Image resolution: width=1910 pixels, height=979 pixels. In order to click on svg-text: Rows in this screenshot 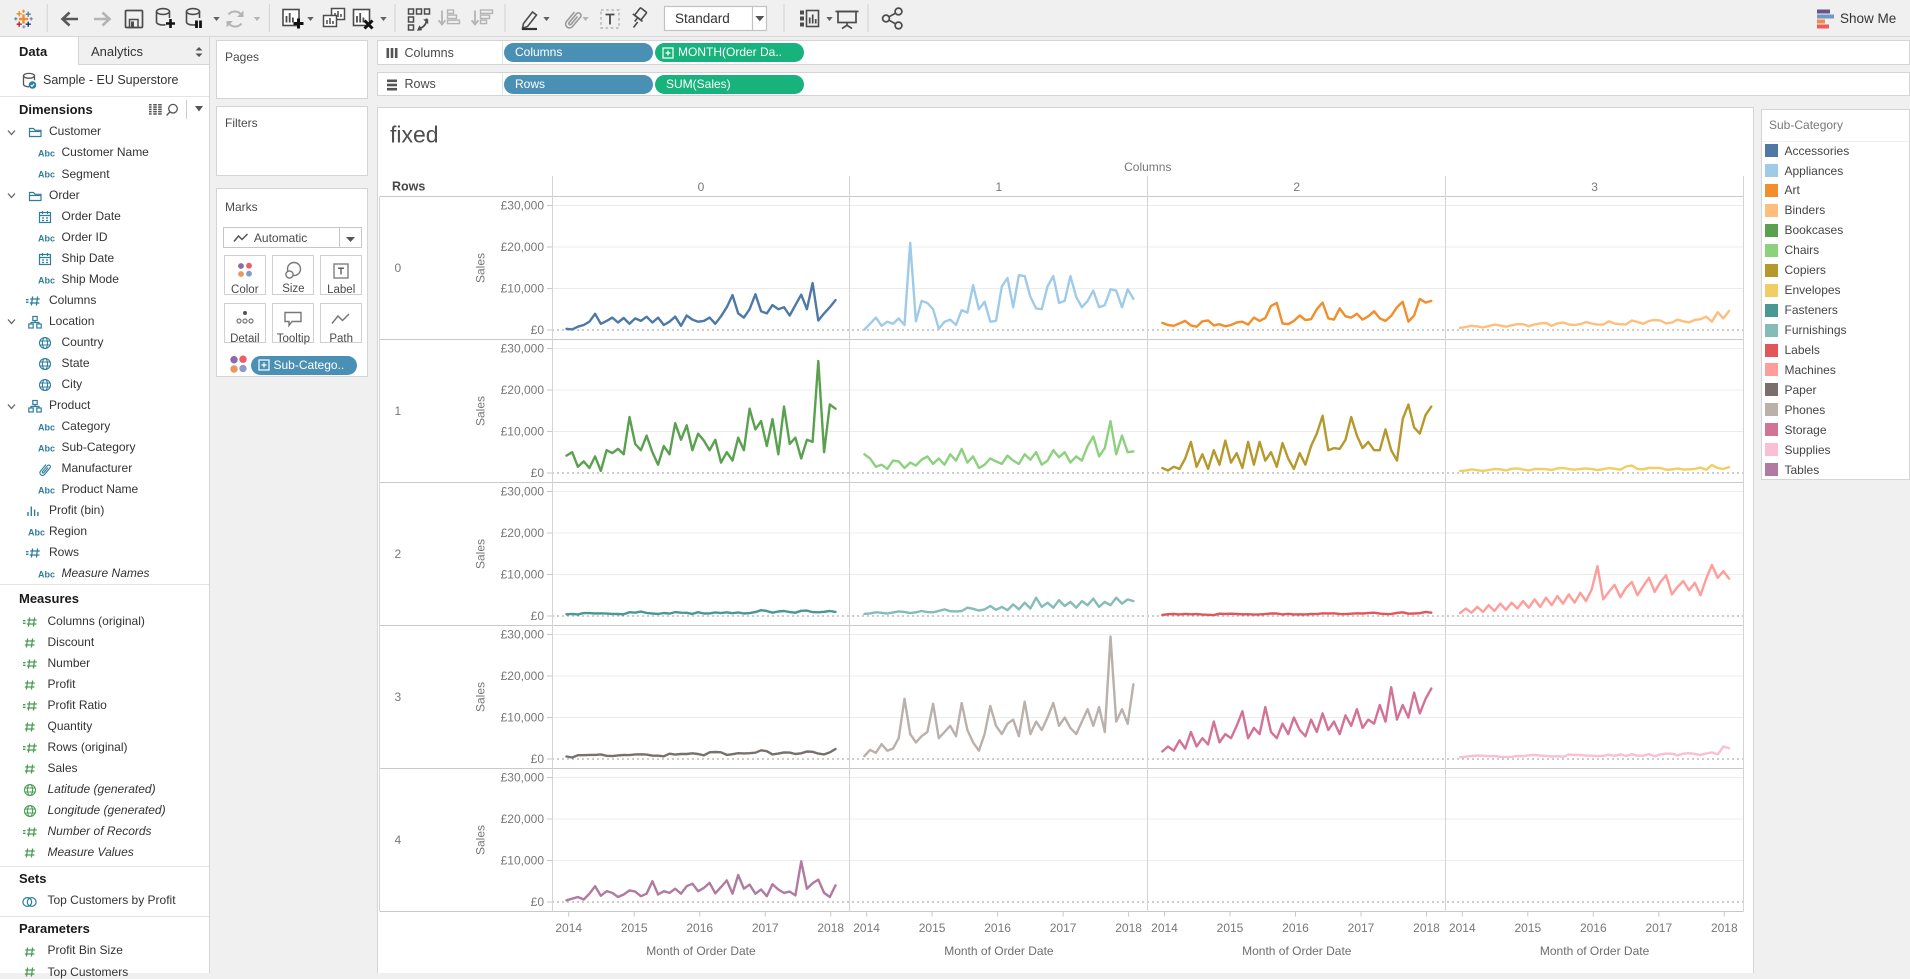, I will do `click(408, 187)`.